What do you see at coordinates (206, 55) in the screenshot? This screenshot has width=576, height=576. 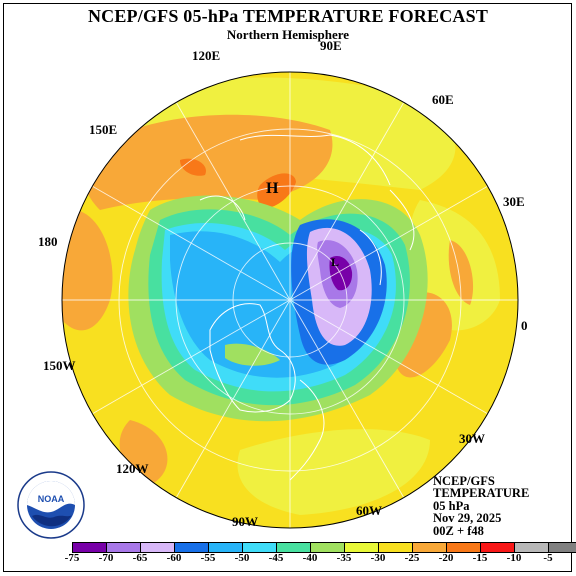 I see `lon-label-120e: 120E` at bounding box center [206, 55].